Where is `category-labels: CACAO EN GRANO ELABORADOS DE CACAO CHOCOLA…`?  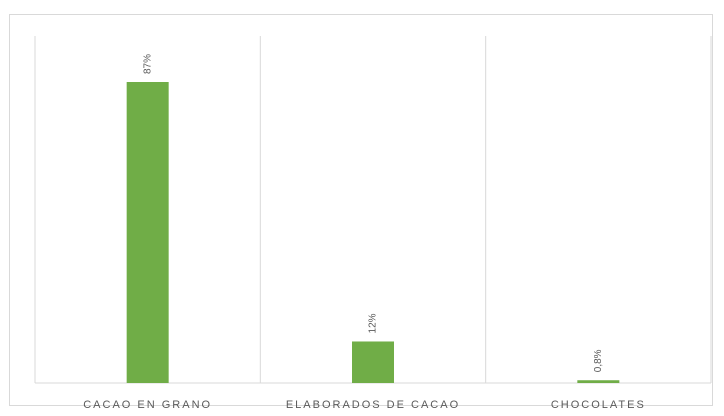
category-labels: CACAO EN GRANO ELABORADOS DE CACAO CHOCOLA… is located at coordinates (364, 405).